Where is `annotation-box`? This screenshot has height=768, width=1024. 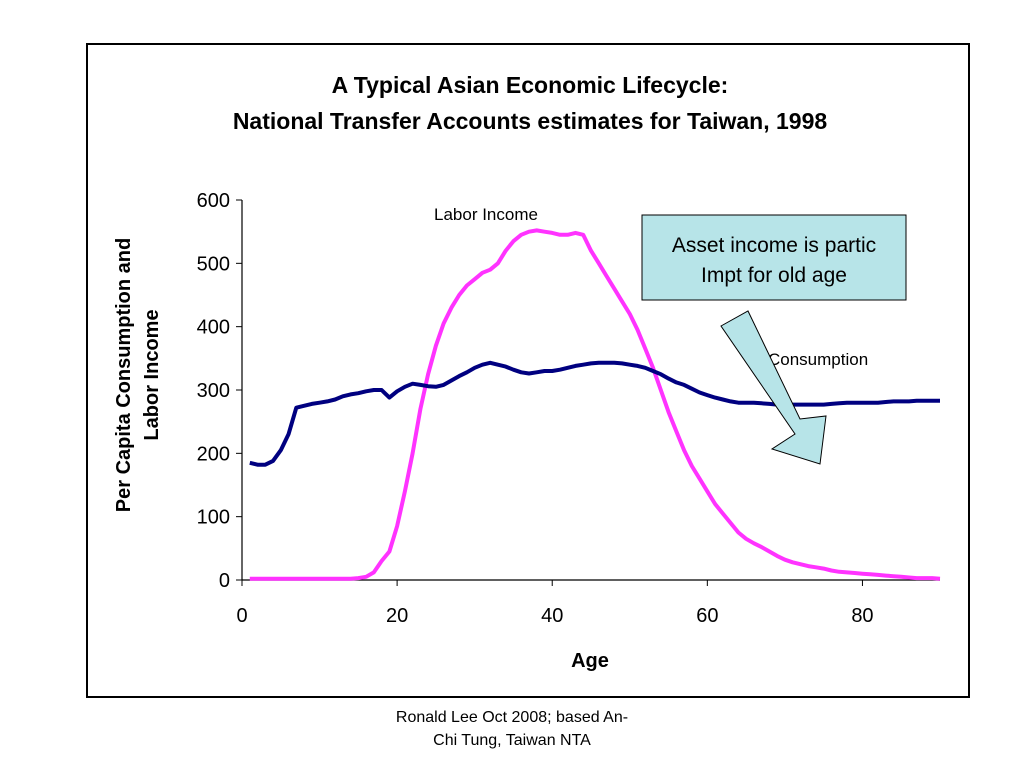
annotation-box is located at coordinates (774, 257).